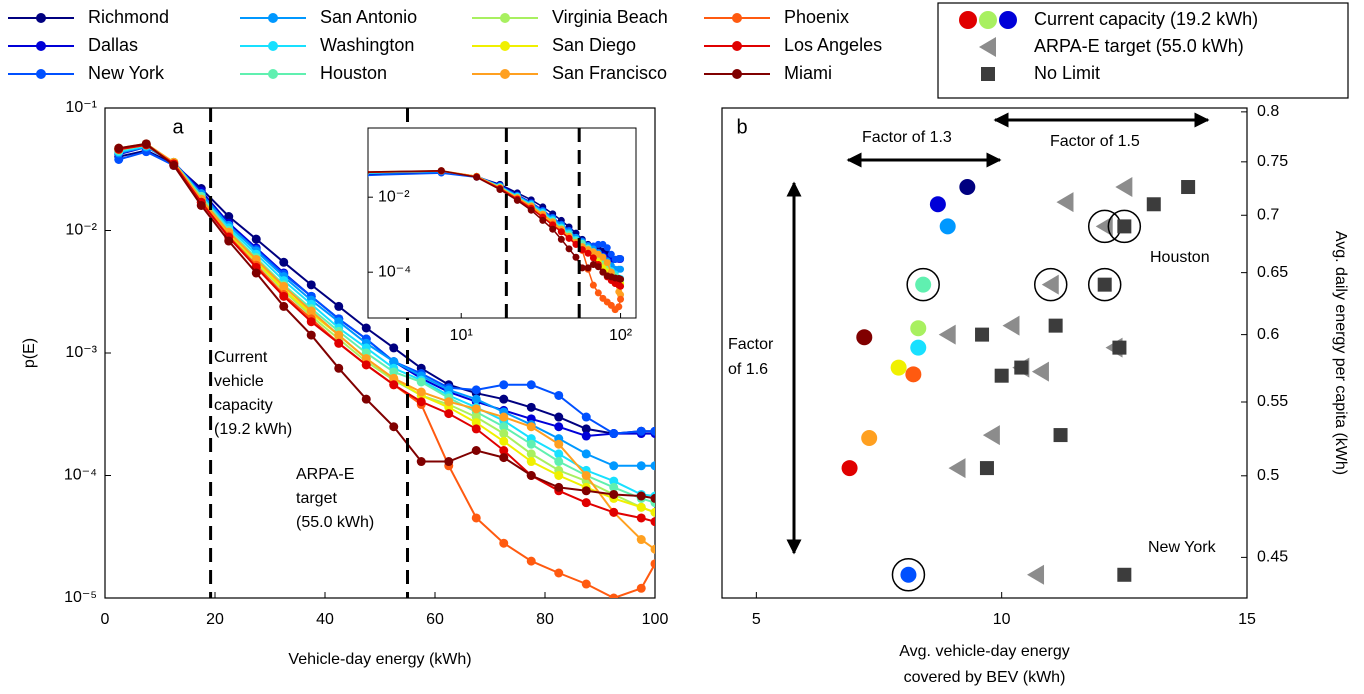 Image resolution: width=1364 pixels, height=694 pixels. I want to click on legend-label: Houston, so click(353, 73).